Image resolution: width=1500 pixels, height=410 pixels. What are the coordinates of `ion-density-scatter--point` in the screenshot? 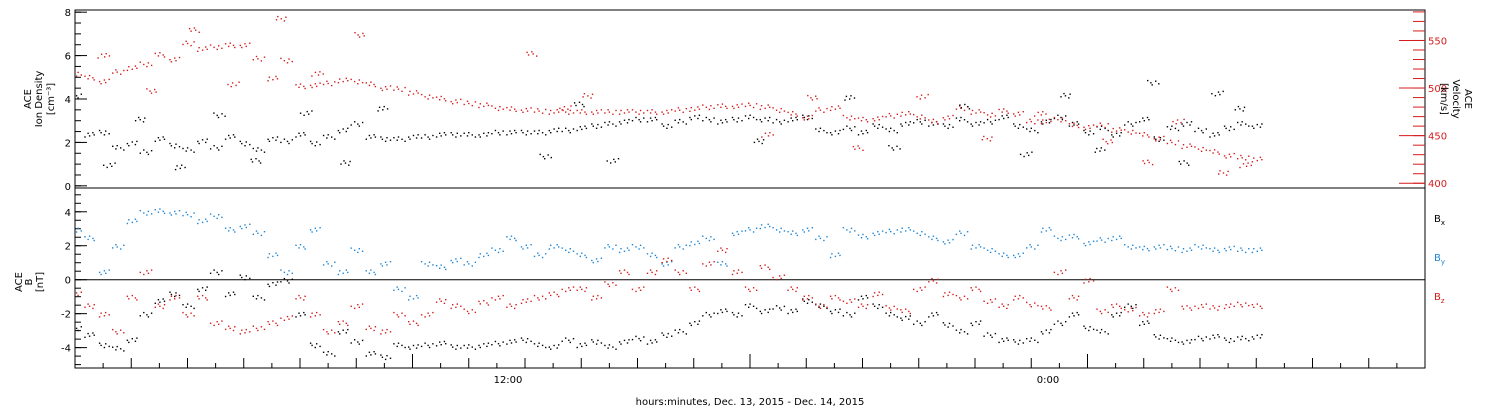 It's located at (1064, 93).